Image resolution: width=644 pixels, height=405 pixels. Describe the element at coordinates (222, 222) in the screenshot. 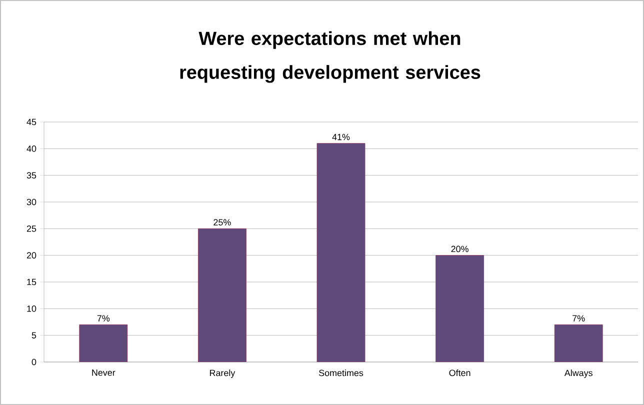

I see `data-label: 25%` at that location.